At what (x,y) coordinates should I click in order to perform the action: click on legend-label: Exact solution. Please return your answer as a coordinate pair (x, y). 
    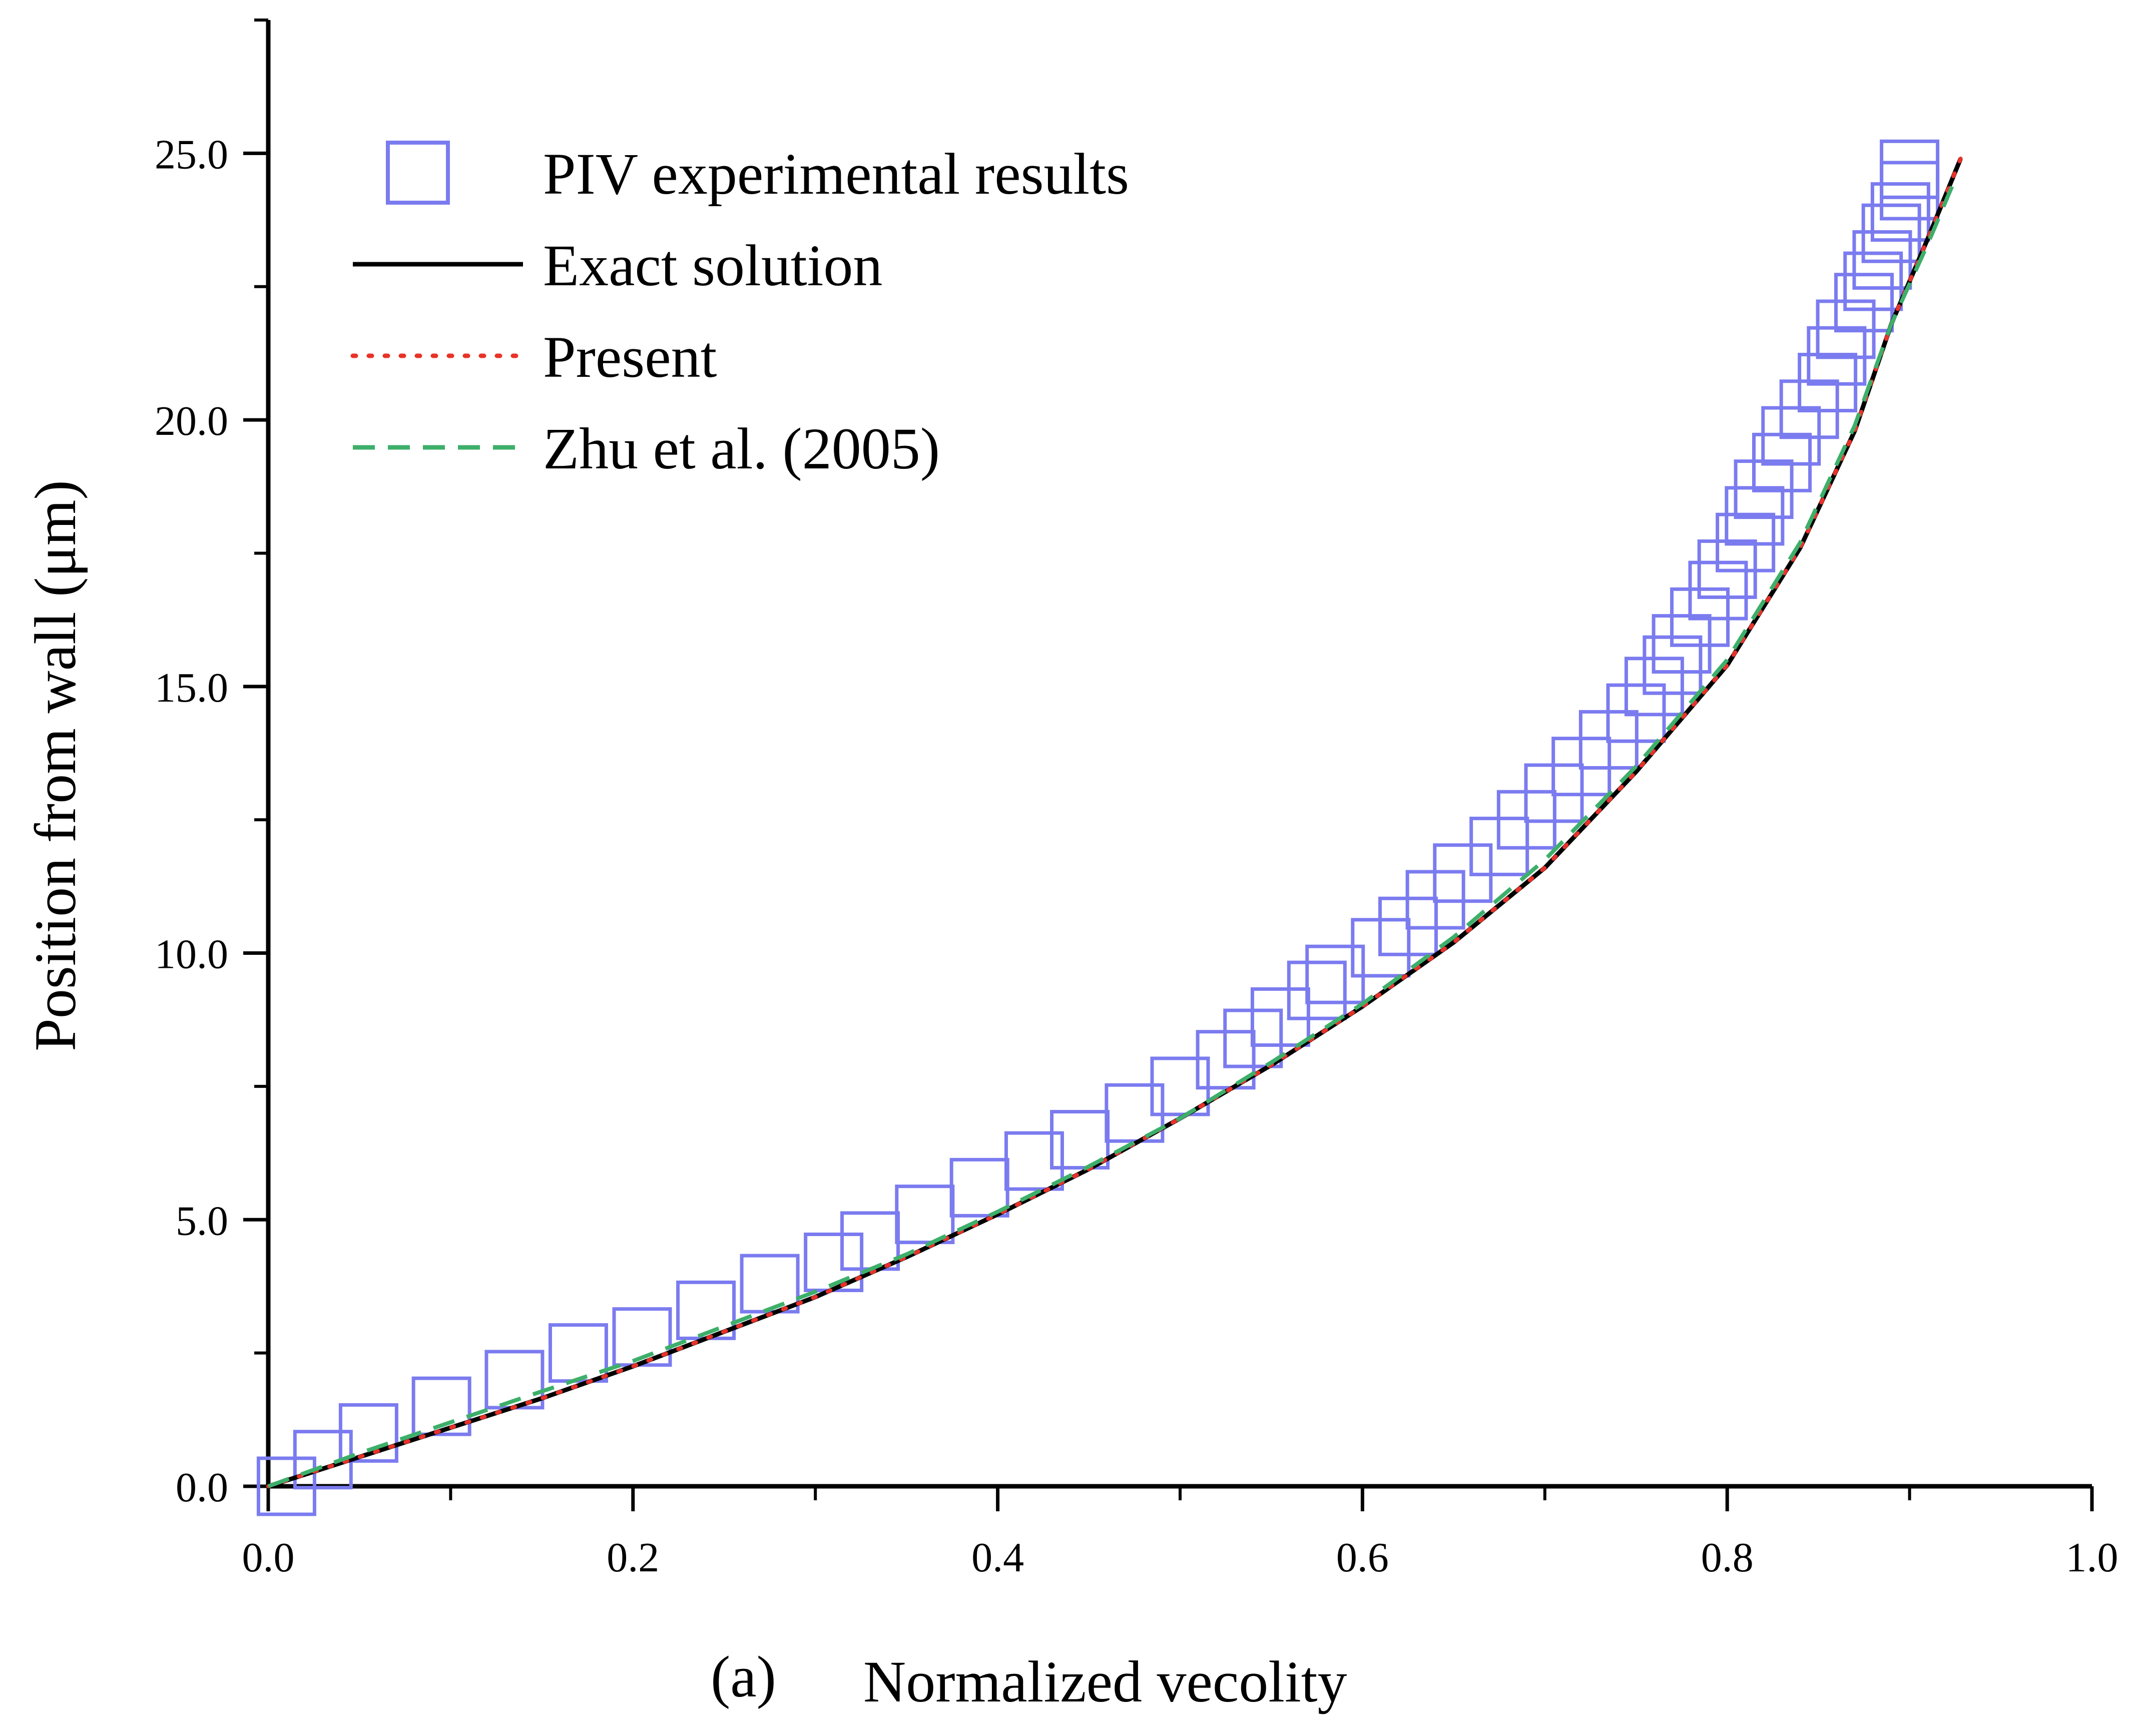
    Looking at the image, I should click on (713, 266).